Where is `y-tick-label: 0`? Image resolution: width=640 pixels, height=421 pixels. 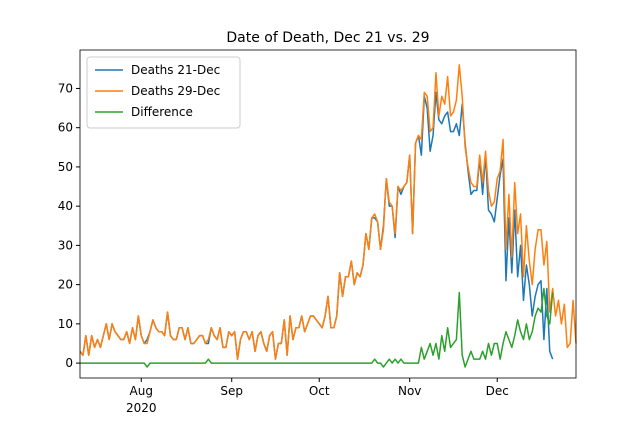 y-tick-label: 0 is located at coordinates (69, 363).